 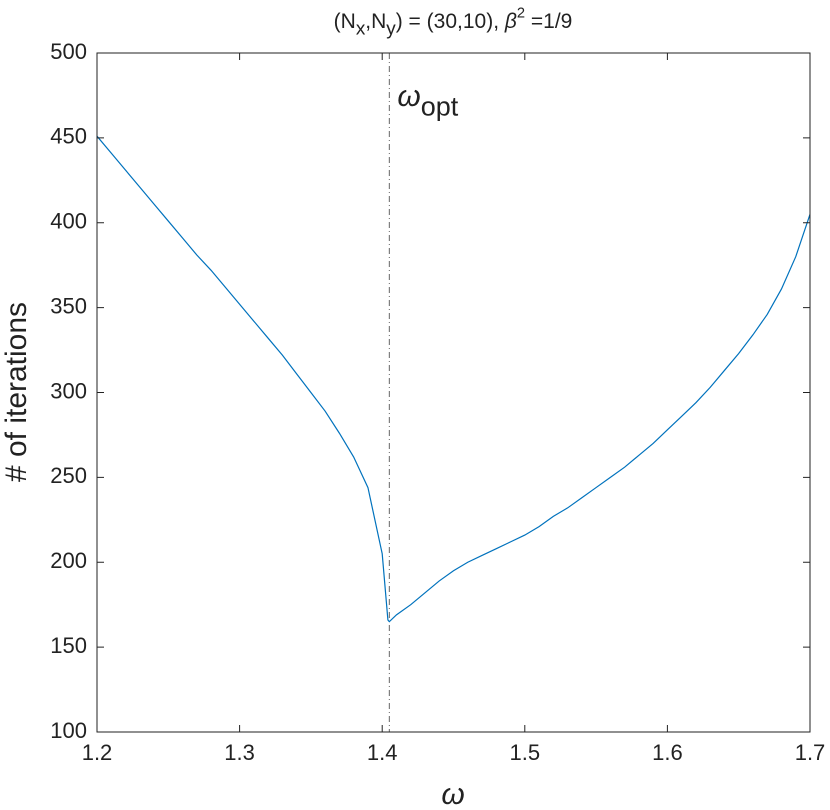 I want to click on y-tick-label: 450, so click(x=68, y=136).